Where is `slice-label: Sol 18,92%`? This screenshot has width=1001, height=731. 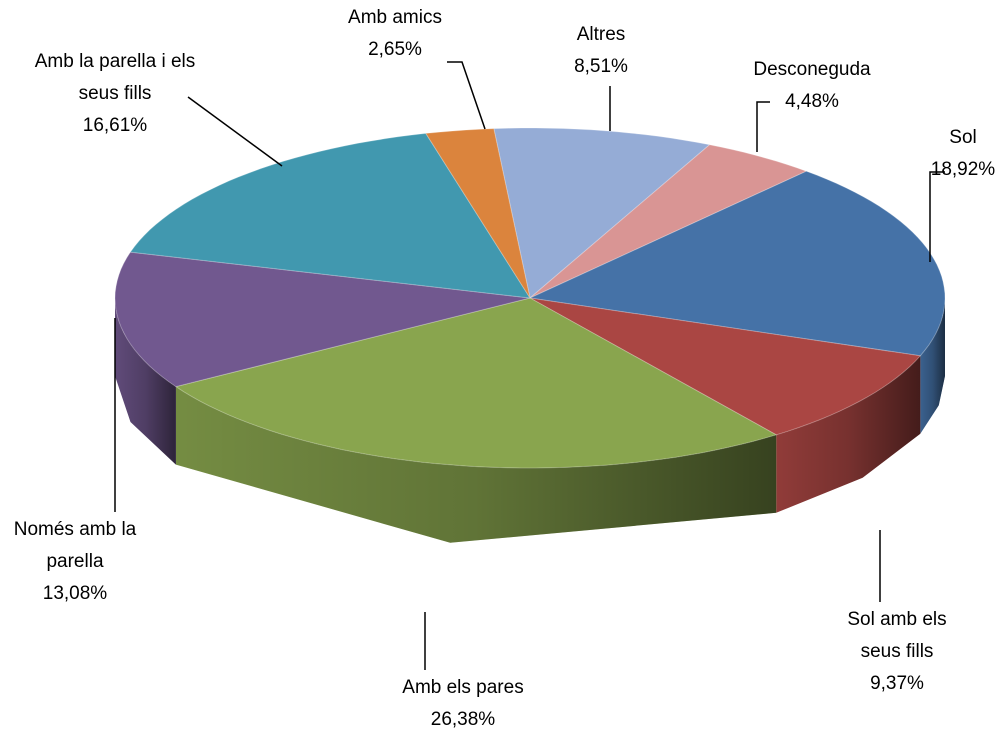
slice-label: Sol 18,92% is located at coordinates (957, 154).